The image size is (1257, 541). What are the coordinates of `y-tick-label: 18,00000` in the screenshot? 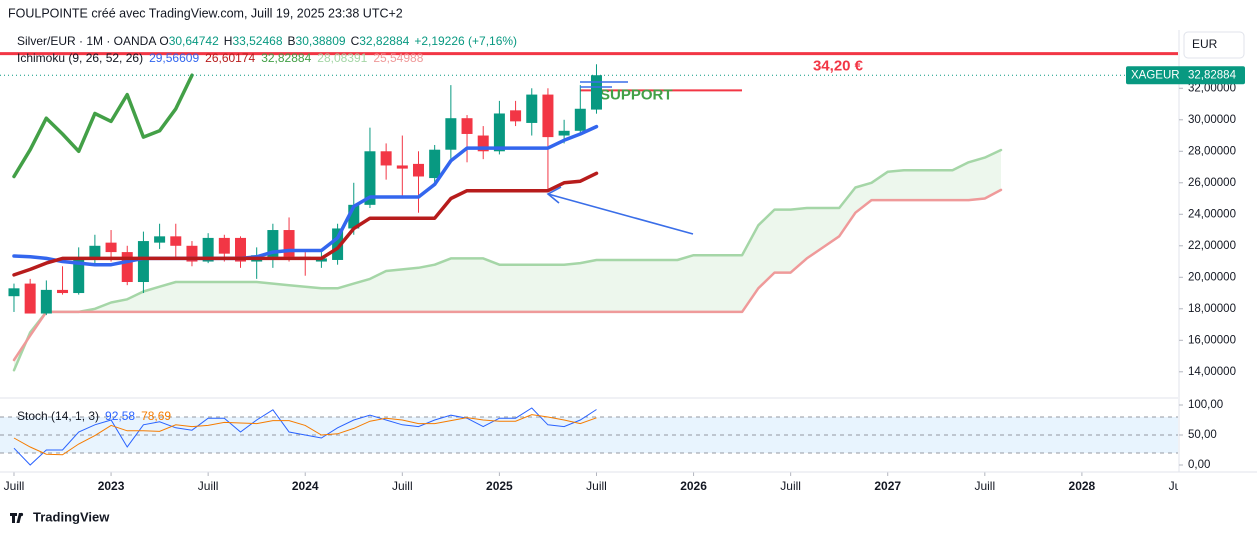 It's located at (1212, 309).